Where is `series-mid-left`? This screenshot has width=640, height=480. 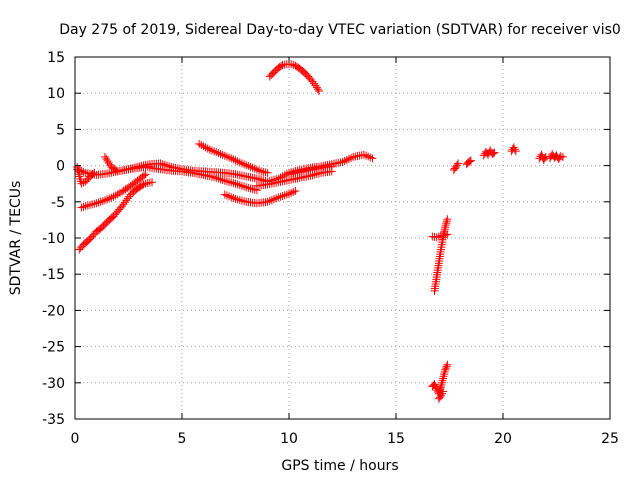 series-mid-left is located at coordinates (113, 191).